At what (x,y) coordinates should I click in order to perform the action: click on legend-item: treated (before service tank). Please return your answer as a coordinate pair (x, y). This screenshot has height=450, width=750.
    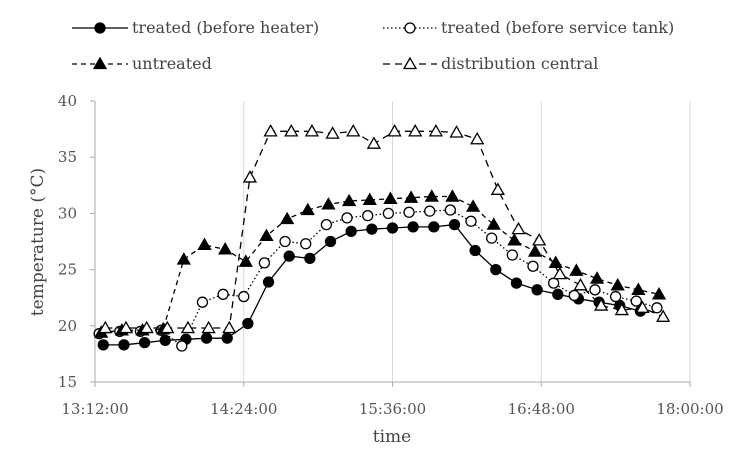
    Looking at the image, I should click on (528, 27).